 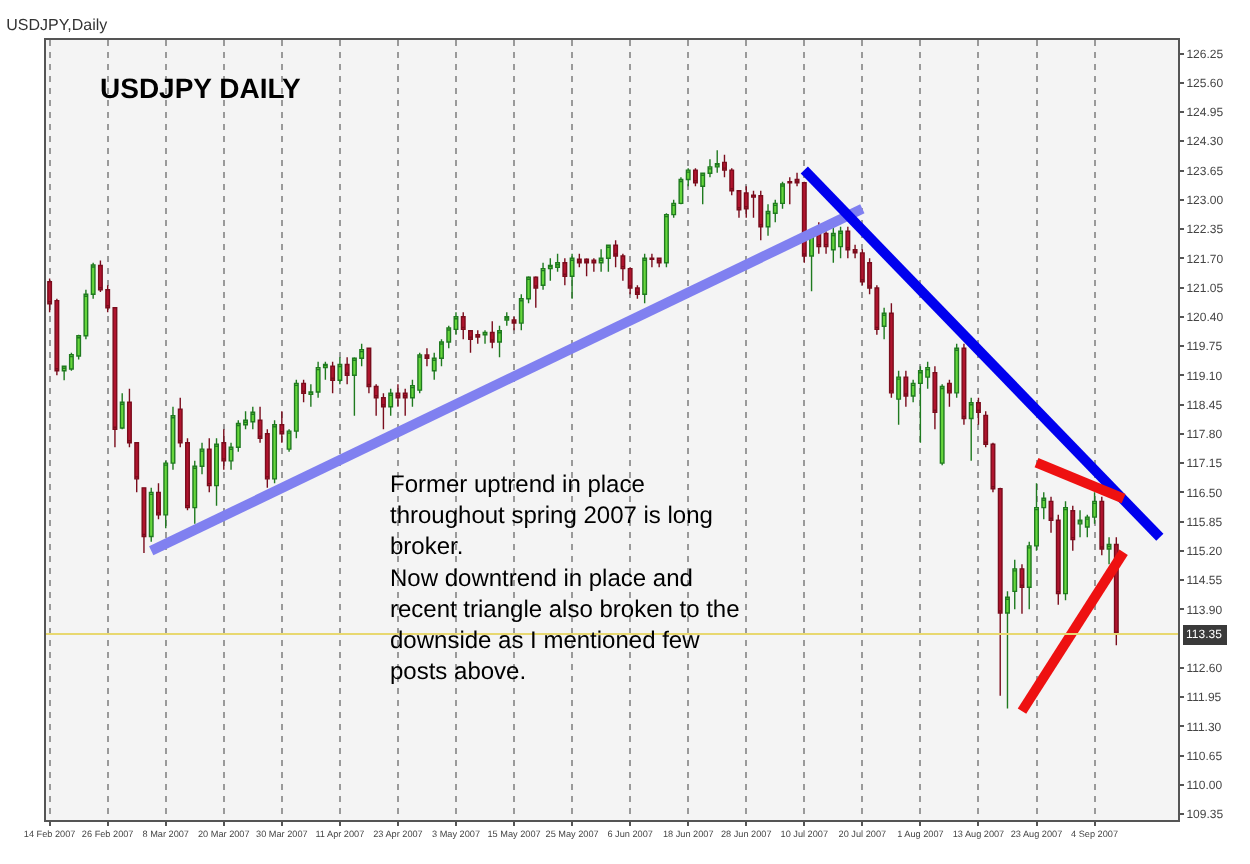 What do you see at coordinates (57, 25) in the screenshot?
I see `chart-title: USDJPY,Daily` at bounding box center [57, 25].